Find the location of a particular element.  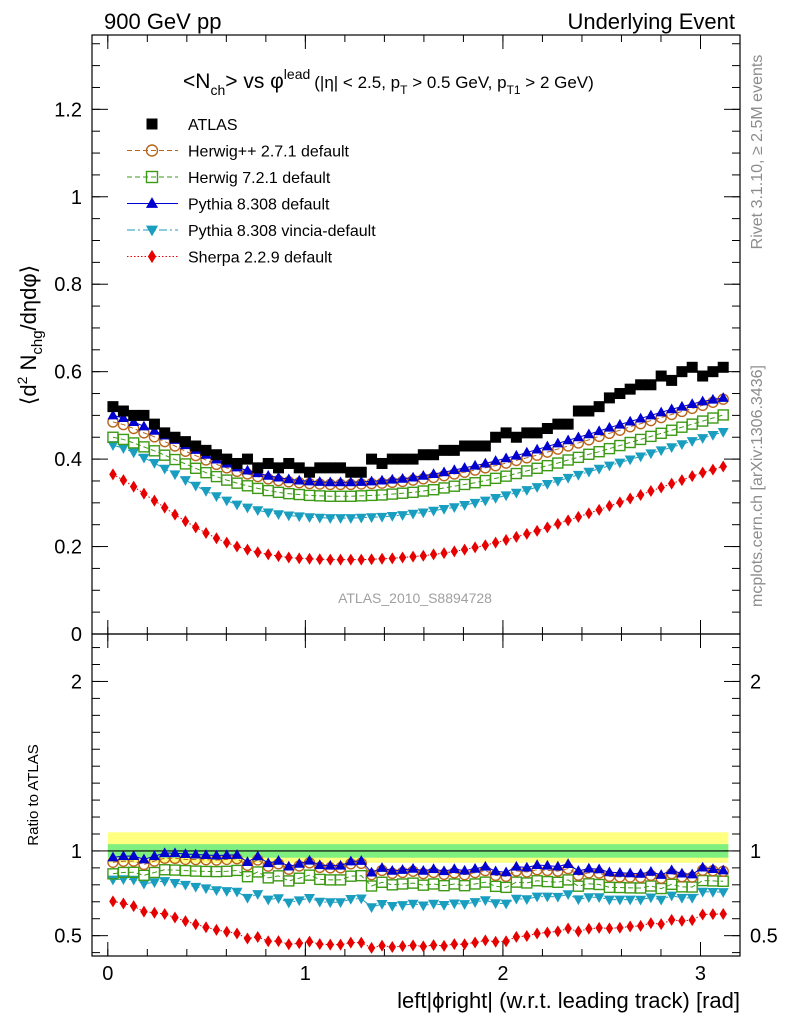

y-tick-label: 2 is located at coordinates (76, 682).